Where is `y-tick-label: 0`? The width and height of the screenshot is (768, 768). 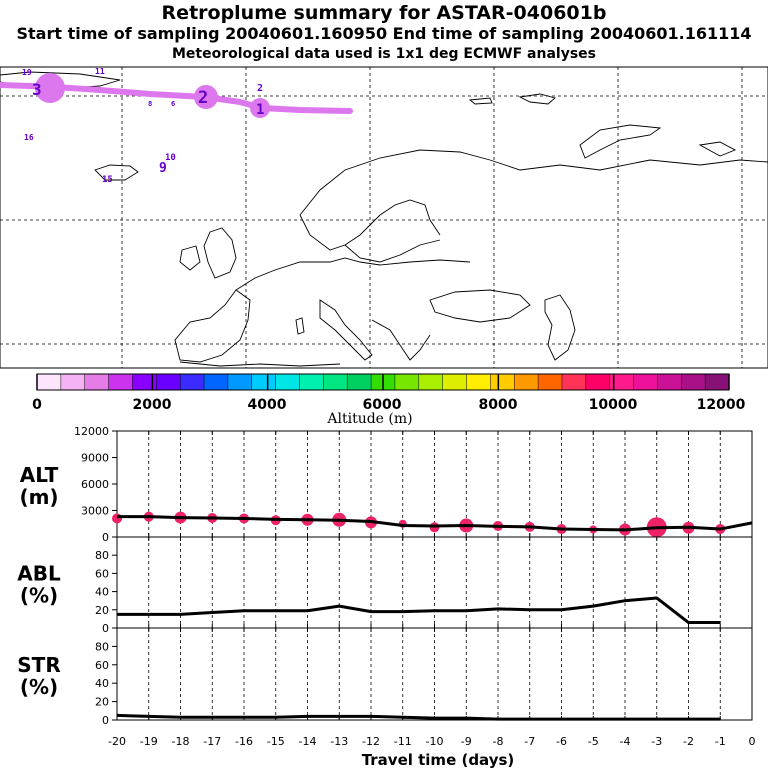 y-tick-label: 0 is located at coordinates (105, 720).